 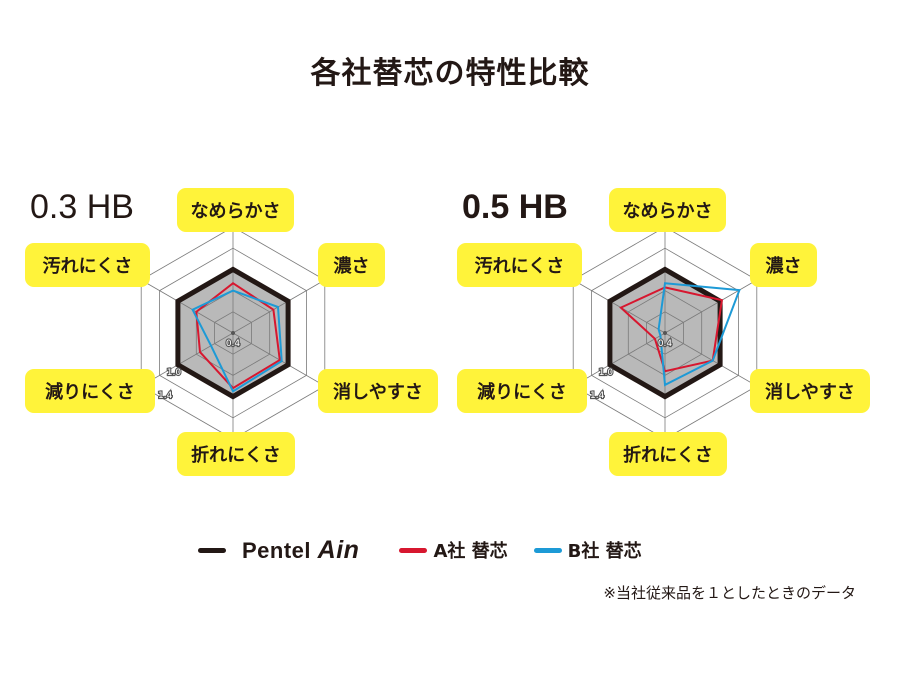 What do you see at coordinates (450, 73) in the screenshot?
I see `page-title: 各社替芯の特性比較` at bounding box center [450, 73].